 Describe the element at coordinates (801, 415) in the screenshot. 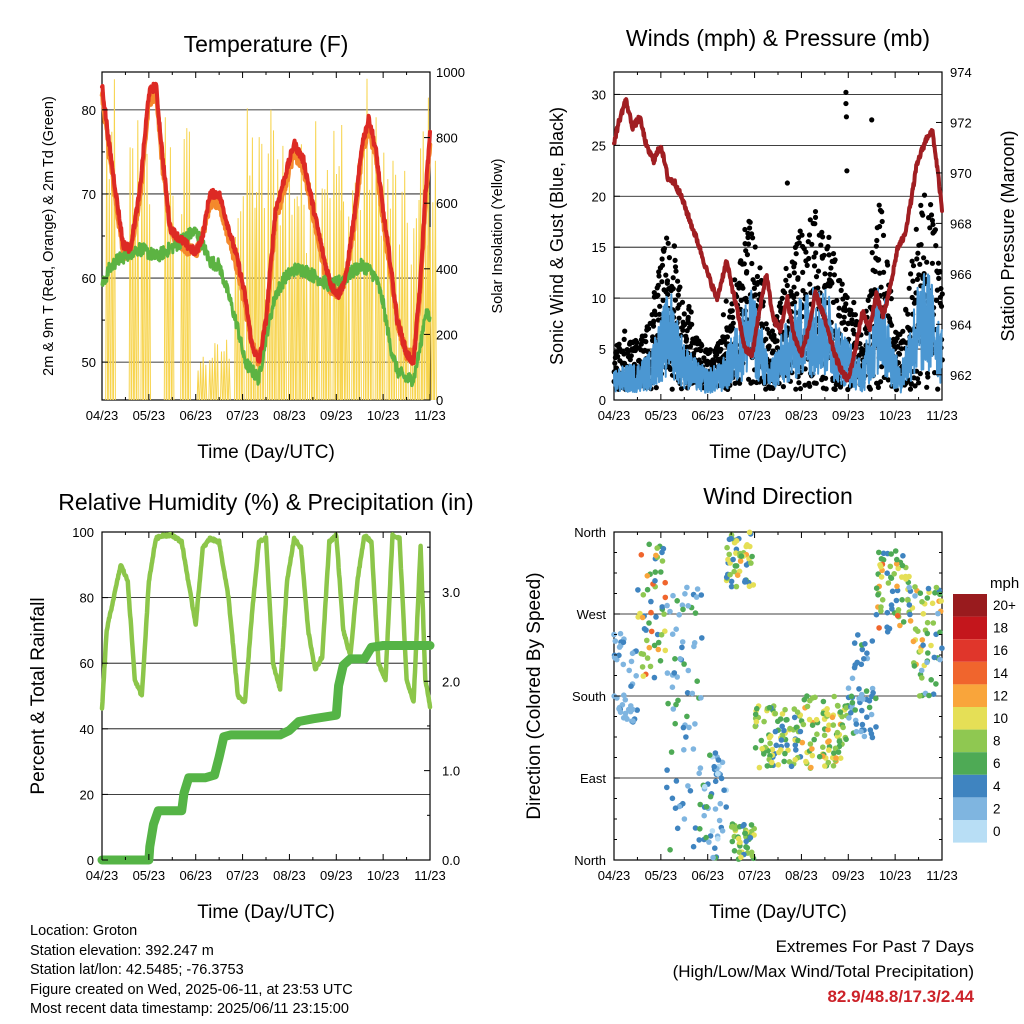

I see `winds-xtick-label: 08/23` at that location.